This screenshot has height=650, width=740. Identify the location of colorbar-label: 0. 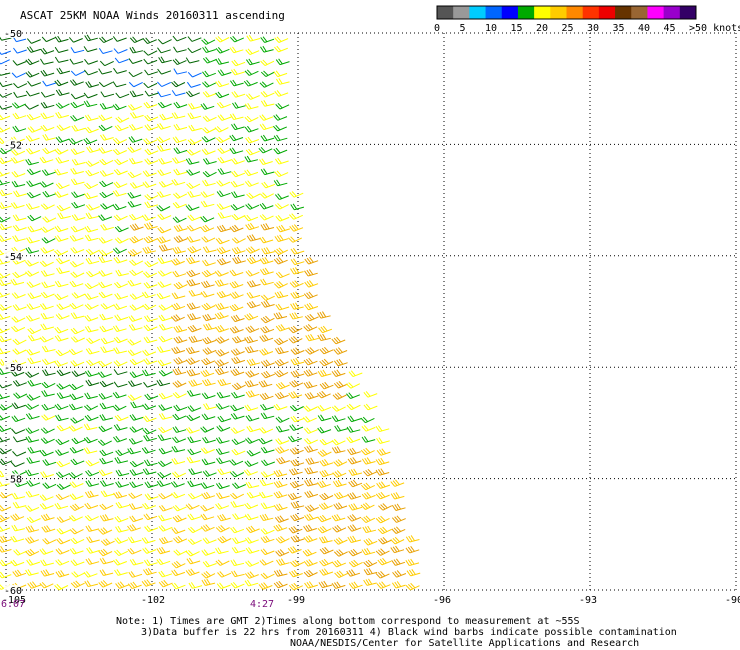
(437, 28).